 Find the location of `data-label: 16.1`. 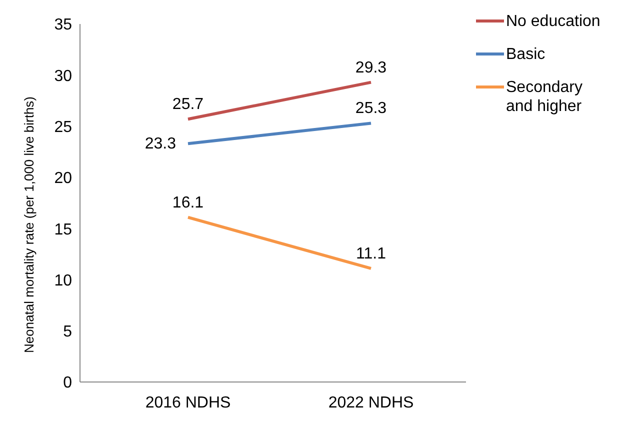

data-label: 16.1 is located at coordinates (188, 203).